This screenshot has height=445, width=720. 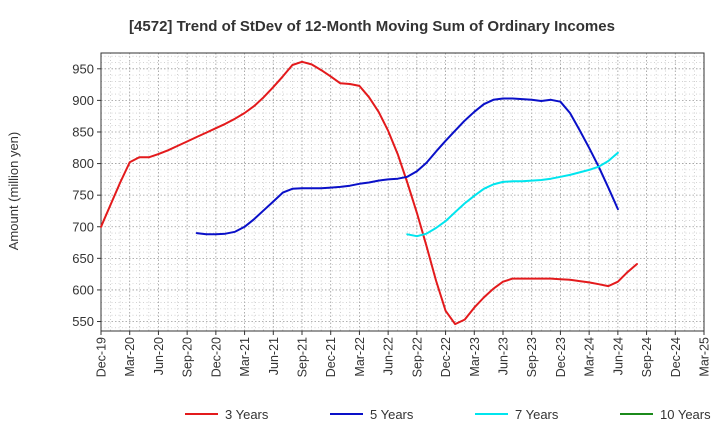 I want to click on legend-label-10-years: 10 Years, so click(x=685, y=414).